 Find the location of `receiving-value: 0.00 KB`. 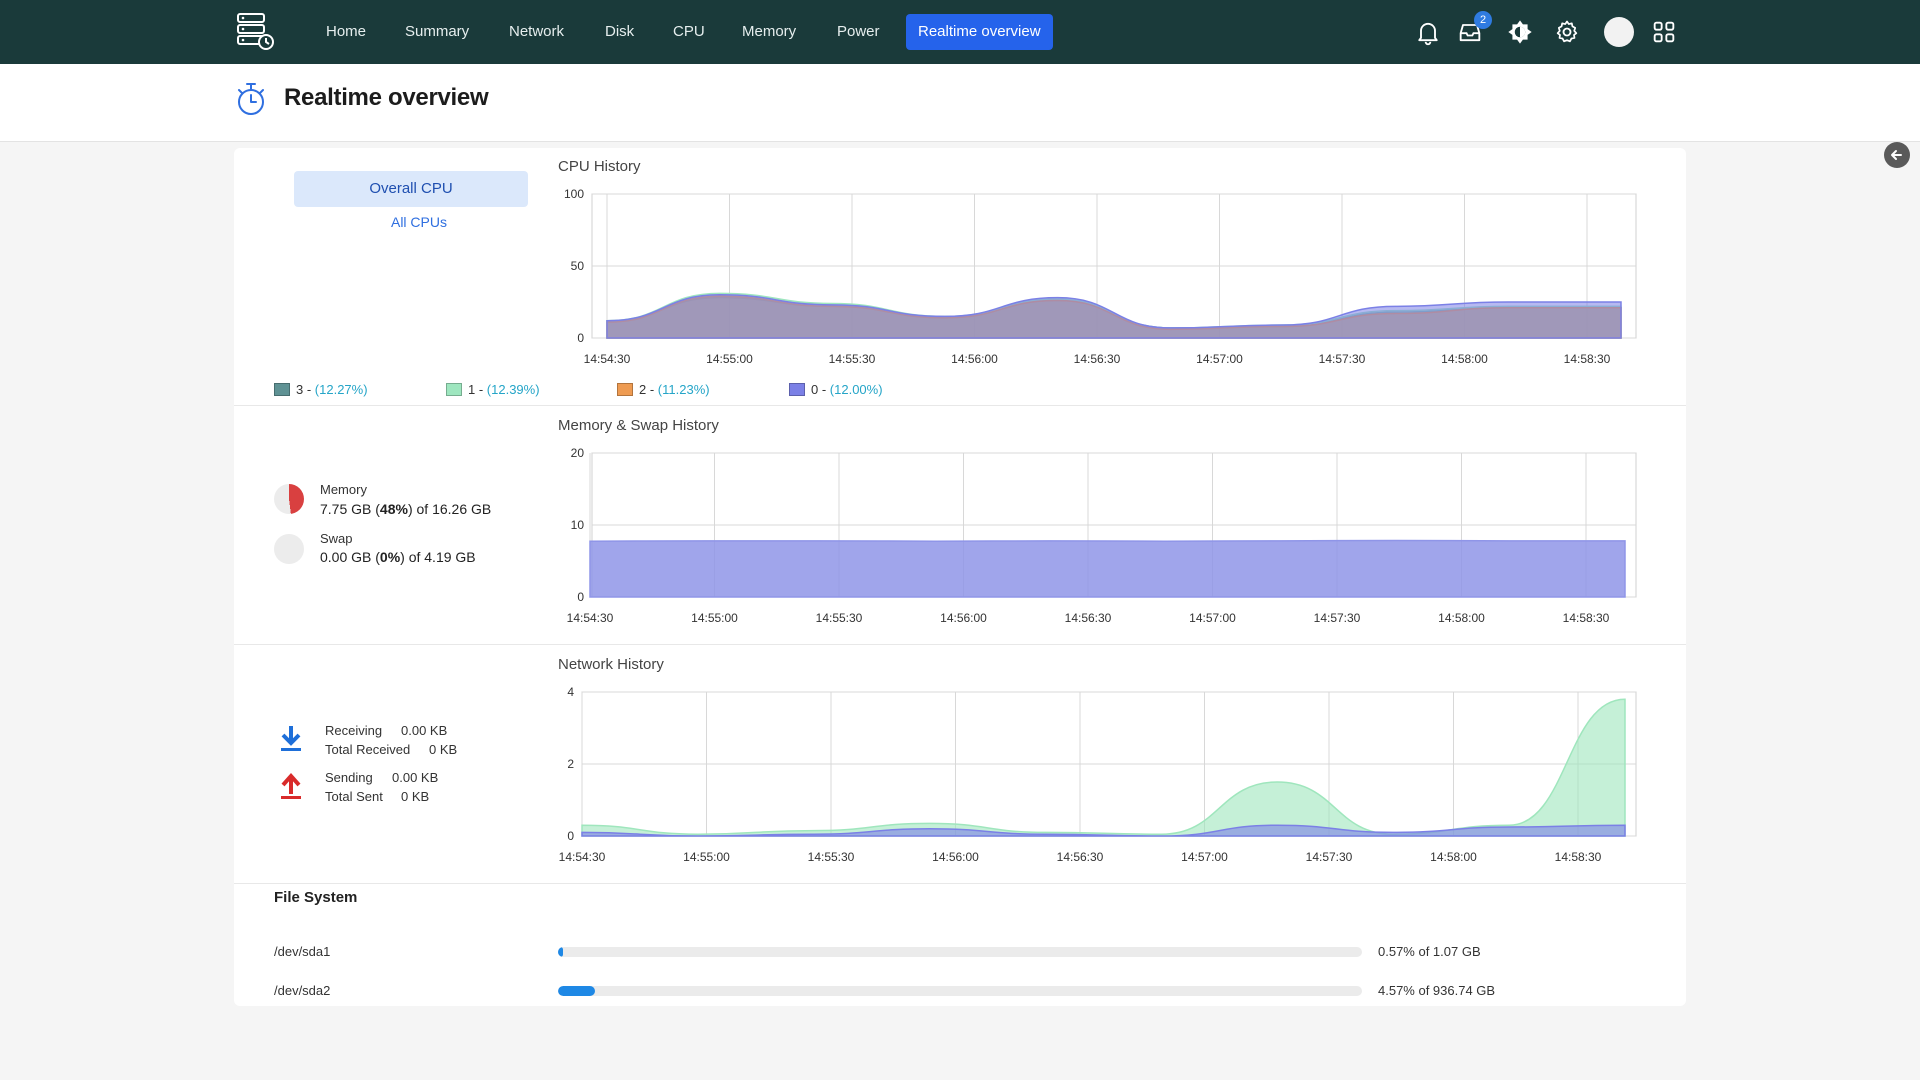

receiving-value: 0.00 KB is located at coordinates (424, 730).